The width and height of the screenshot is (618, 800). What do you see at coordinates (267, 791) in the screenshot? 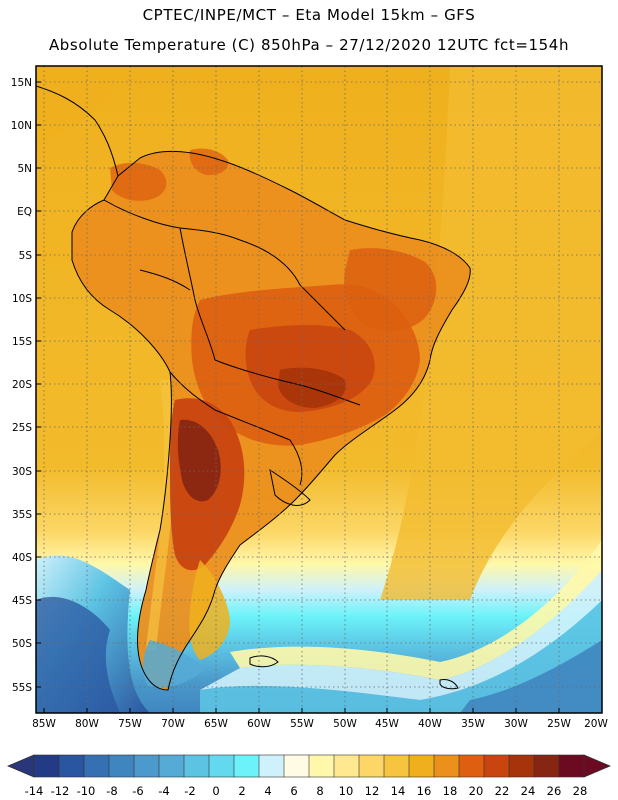
I see `colorbar-label: 4` at bounding box center [267, 791].